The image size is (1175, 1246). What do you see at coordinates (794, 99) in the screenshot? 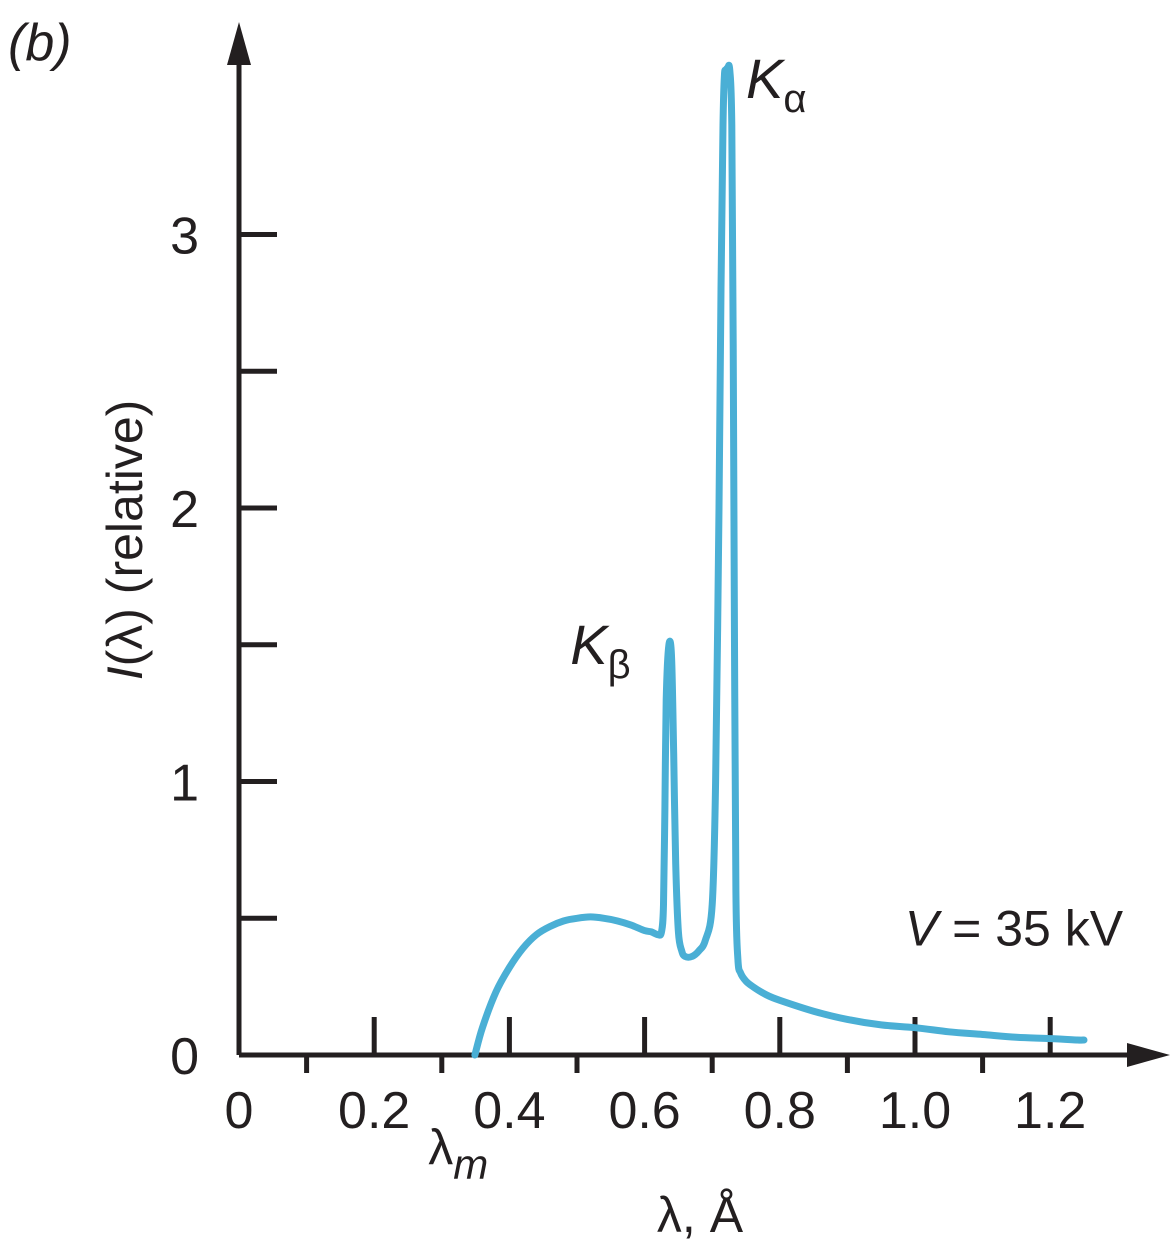
I see `k-alpha-sub: α` at bounding box center [794, 99].